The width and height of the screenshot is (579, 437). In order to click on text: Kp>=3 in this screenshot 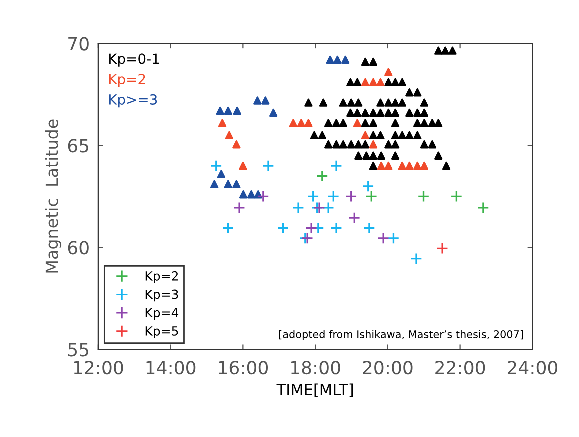, I will do `click(134, 101)`.